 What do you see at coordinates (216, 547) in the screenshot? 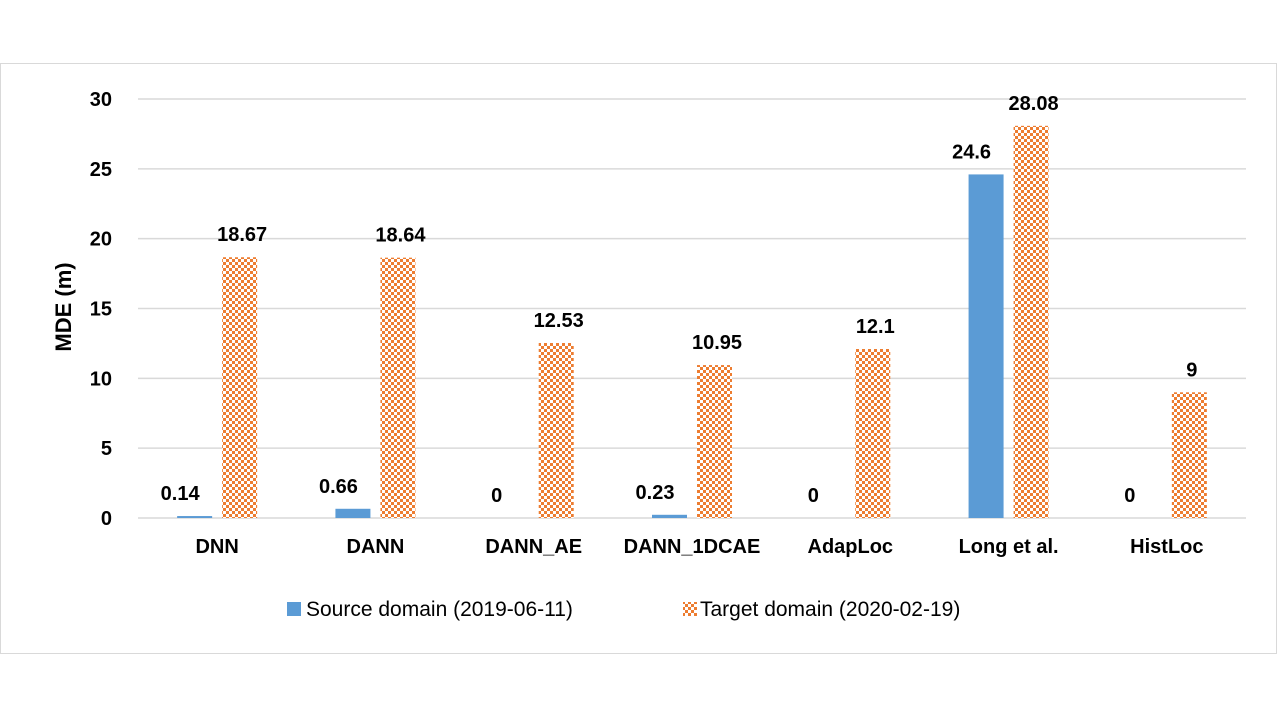
I see `x-tick-label: DNN` at bounding box center [216, 547].